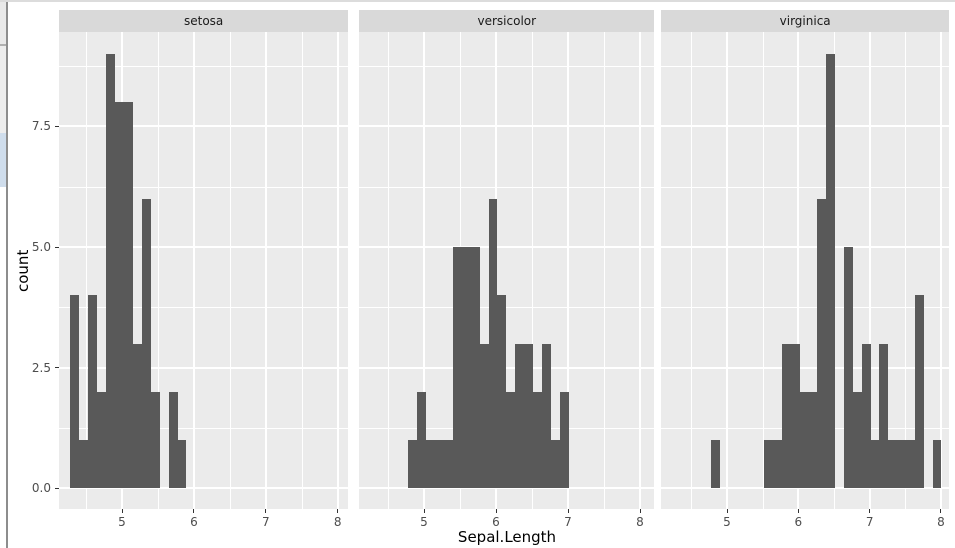  What do you see at coordinates (41, 126) in the screenshot?
I see `y-tick-label: 7.5` at bounding box center [41, 126].